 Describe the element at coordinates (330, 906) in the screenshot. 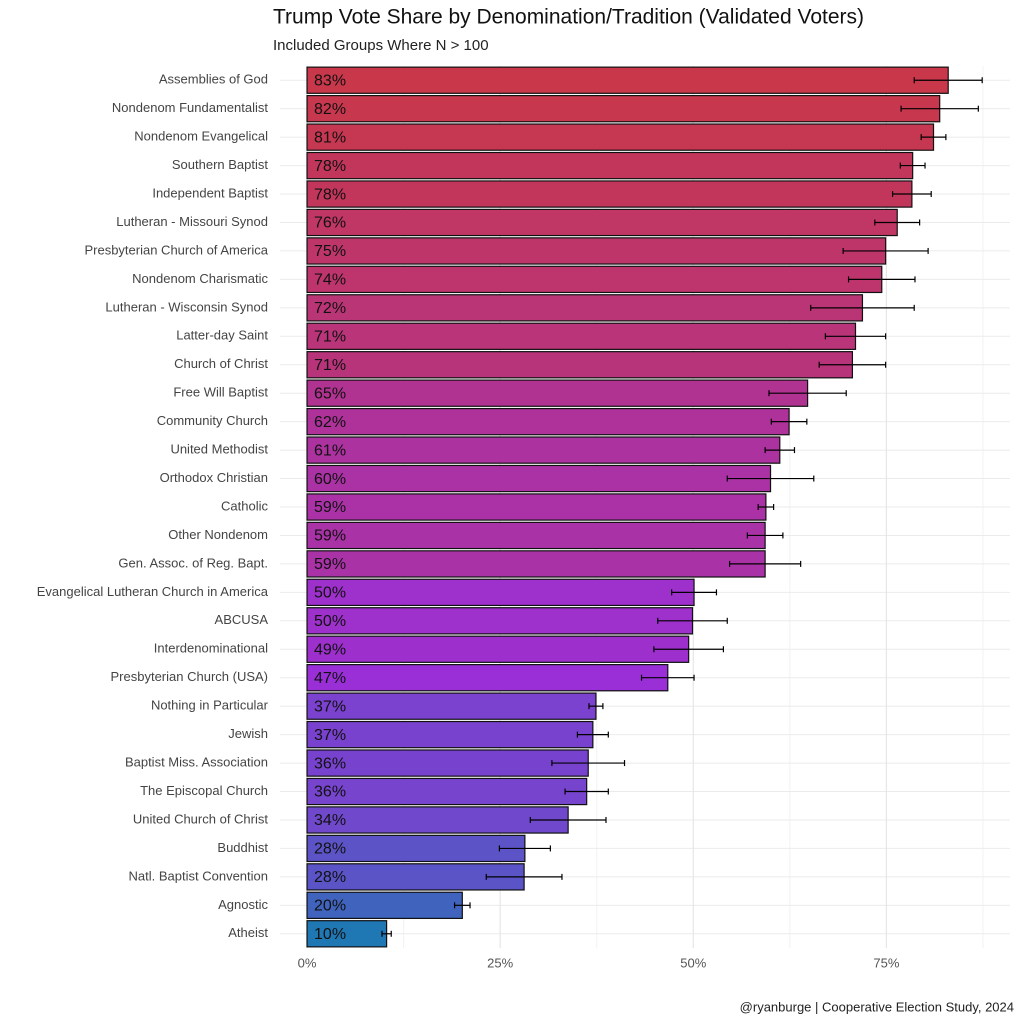

I see `value-label: 20%` at that location.